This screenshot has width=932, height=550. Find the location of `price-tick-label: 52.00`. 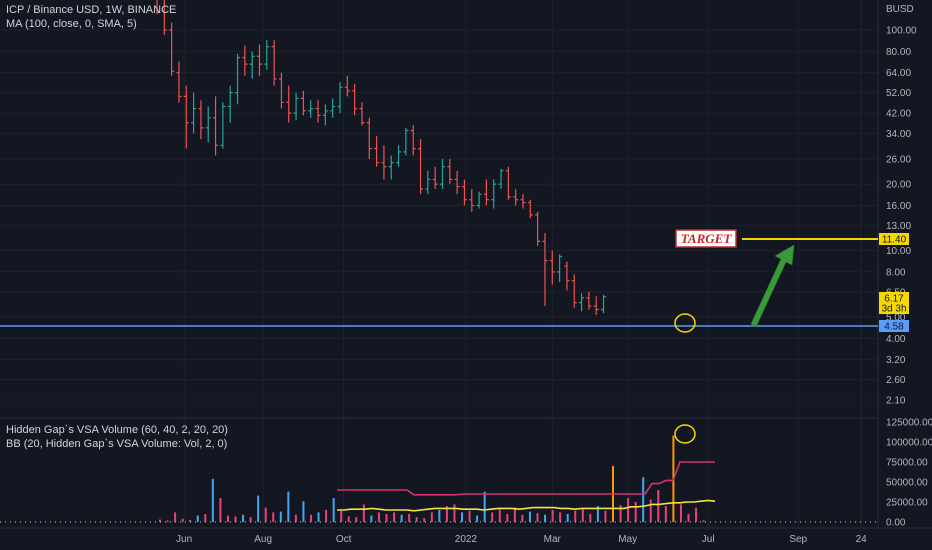

price-tick-label: 52.00 is located at coordinates (898, 93).